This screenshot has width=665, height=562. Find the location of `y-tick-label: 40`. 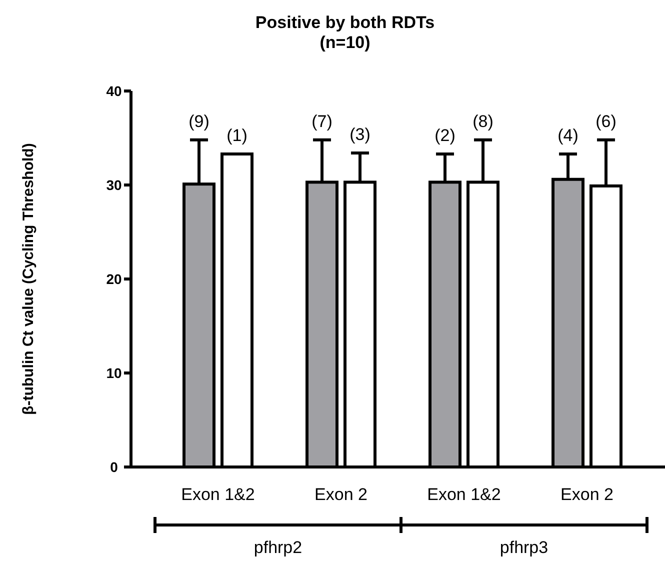

y-tick-label: 40 is located at coordinates (114, 91).